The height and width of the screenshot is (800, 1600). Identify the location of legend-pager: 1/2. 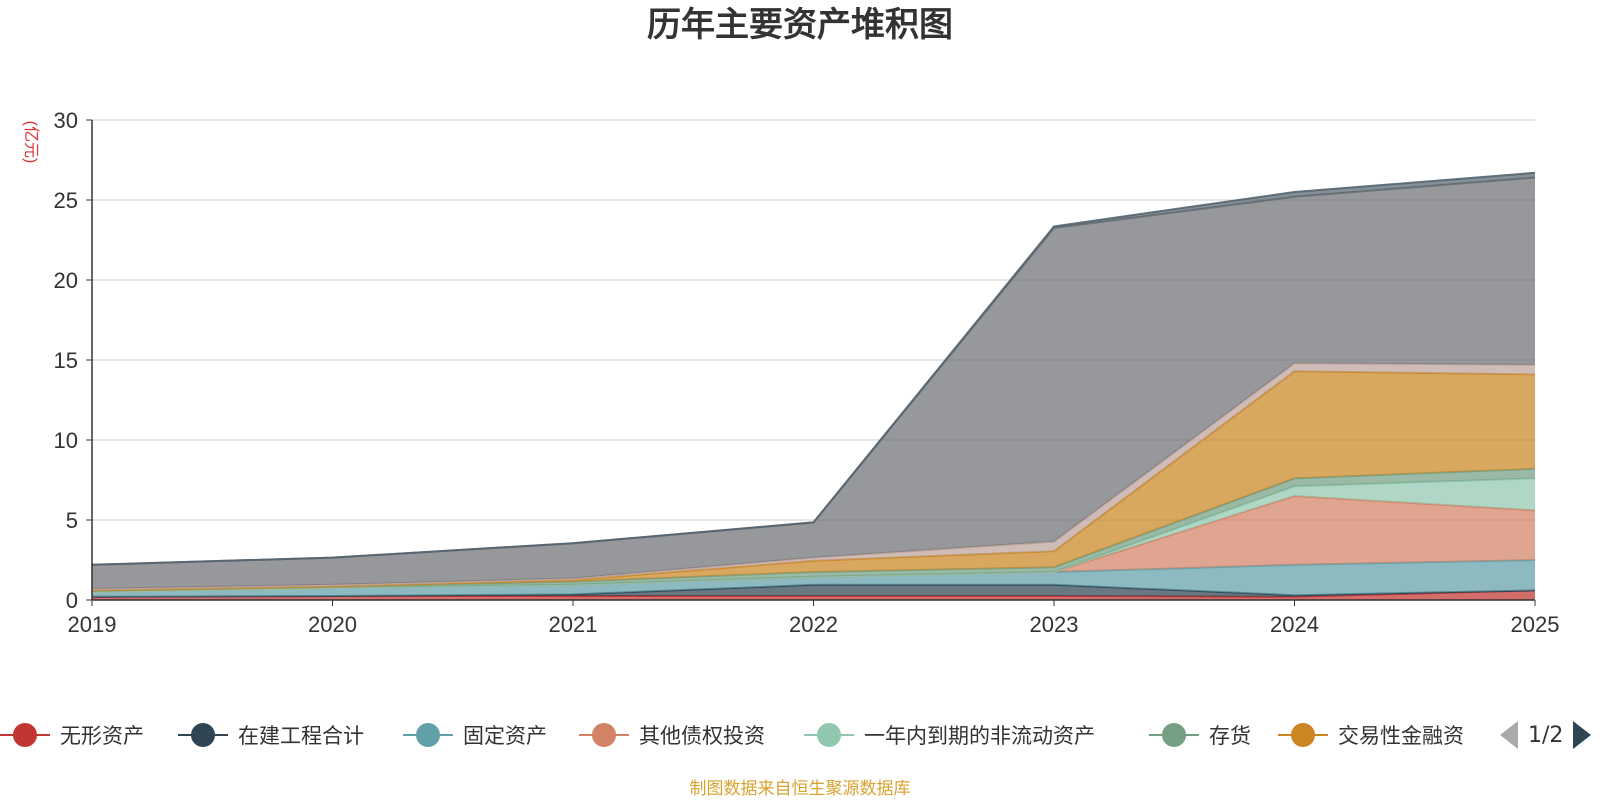
(1546, 735).